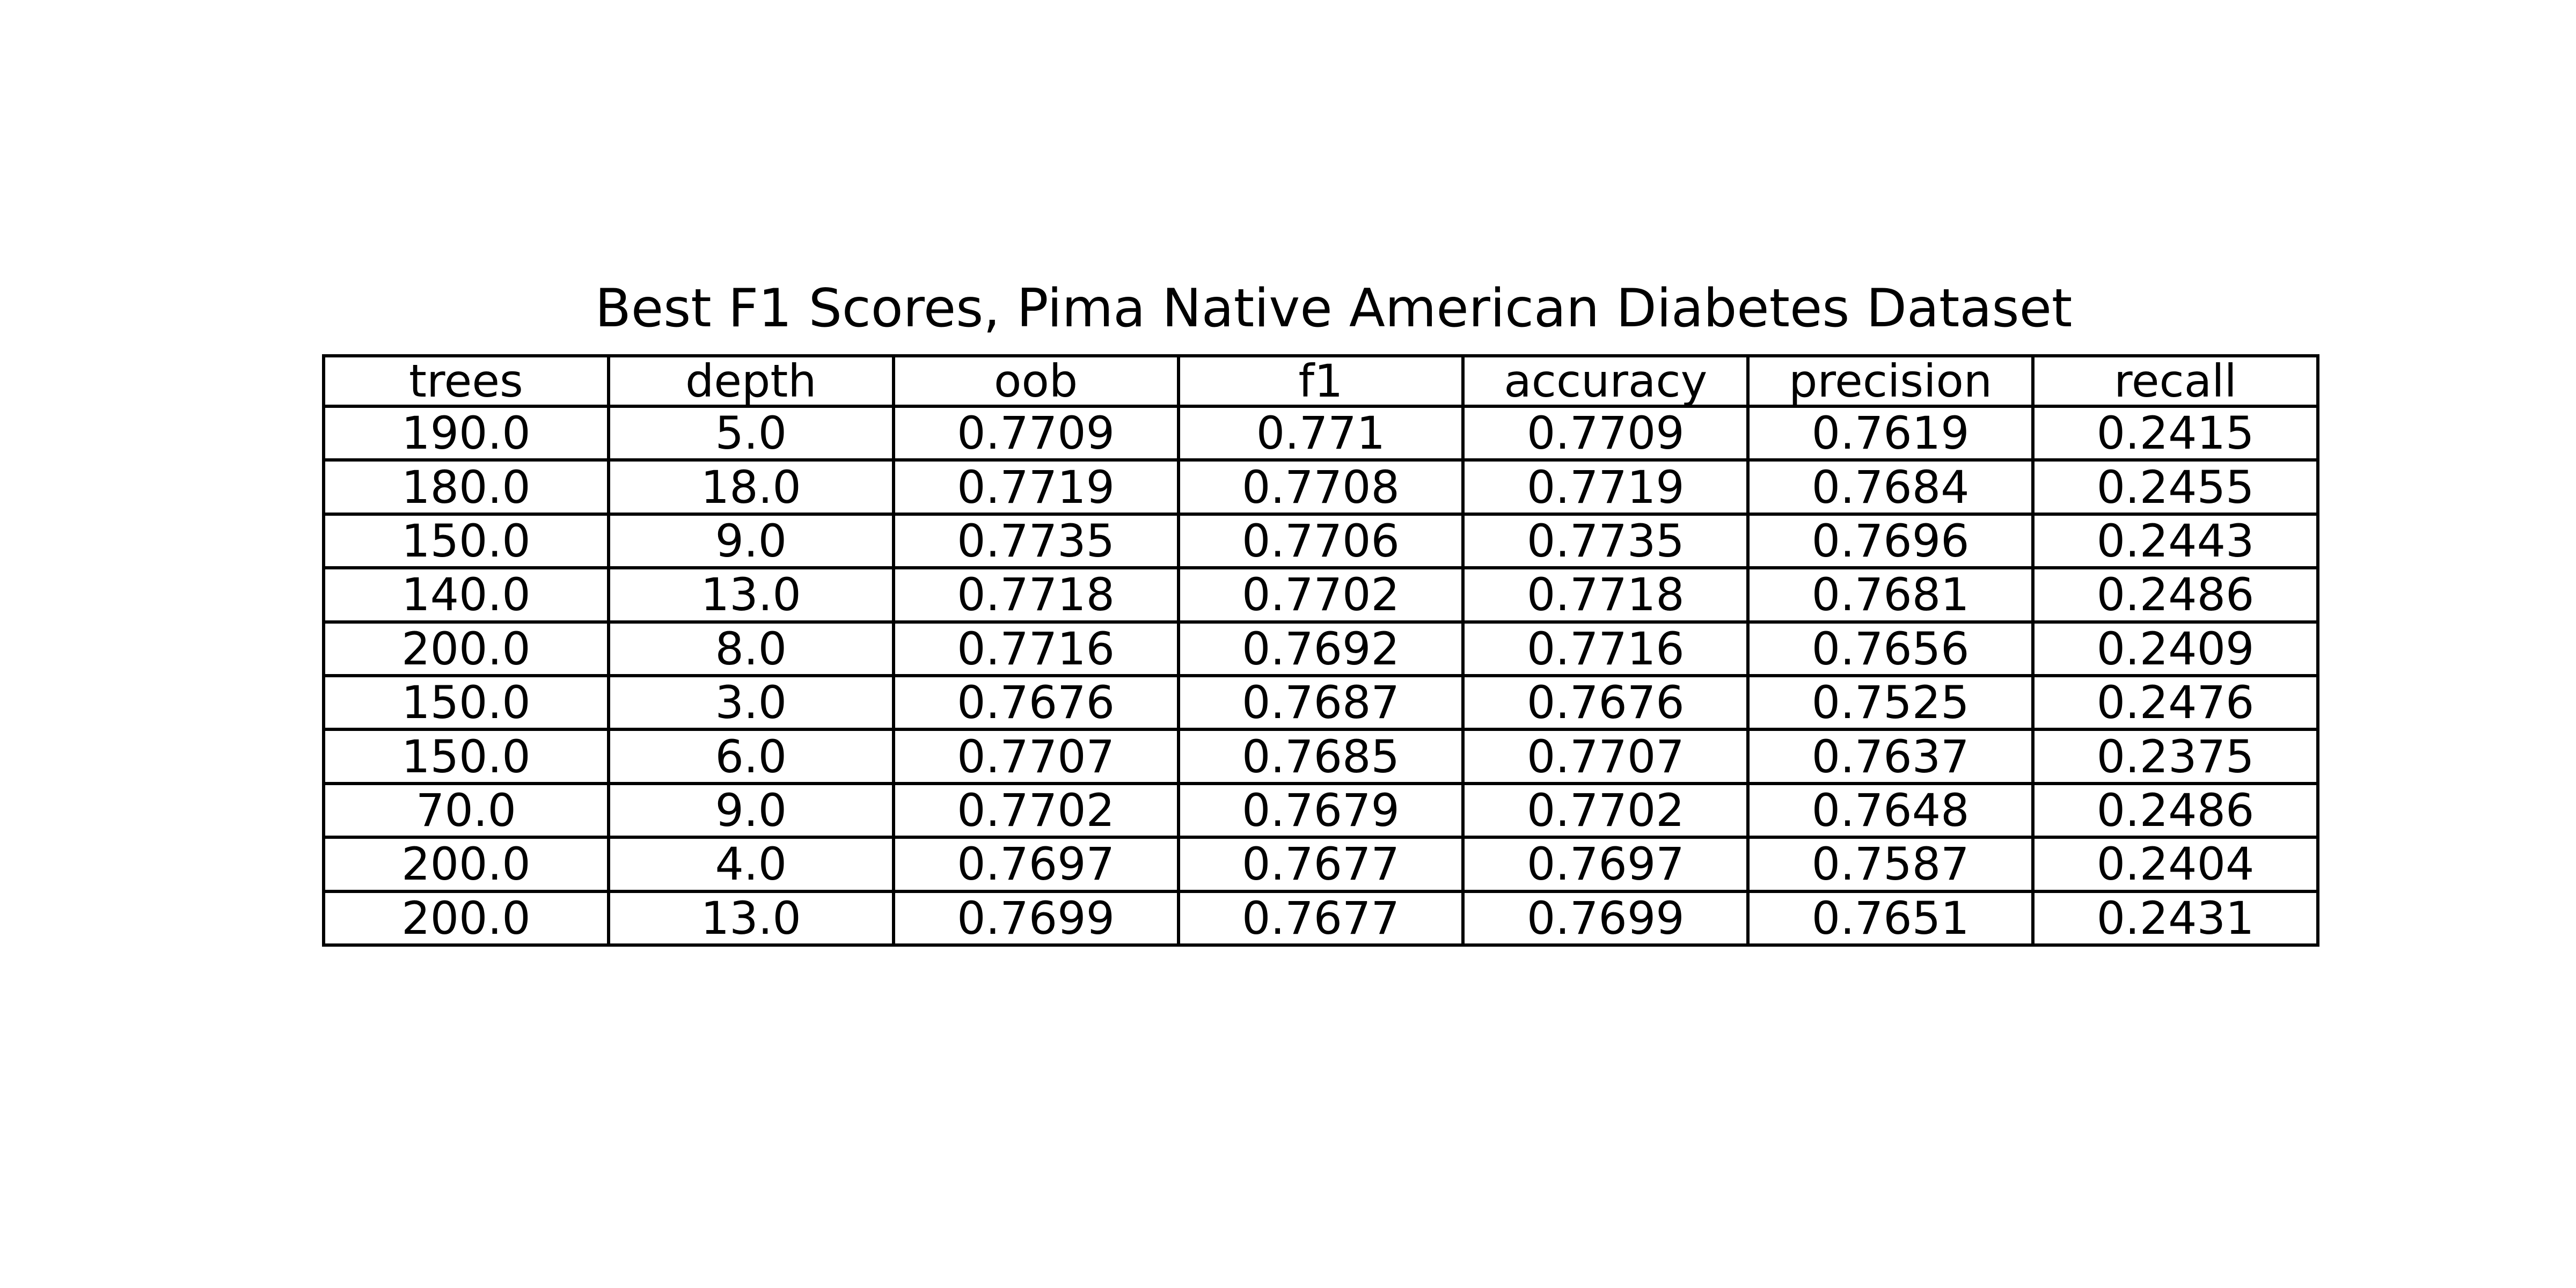 This screenshot has width=2576, height=1288. I want to click on table-cell-trees: 190.0, so click(466, 433).